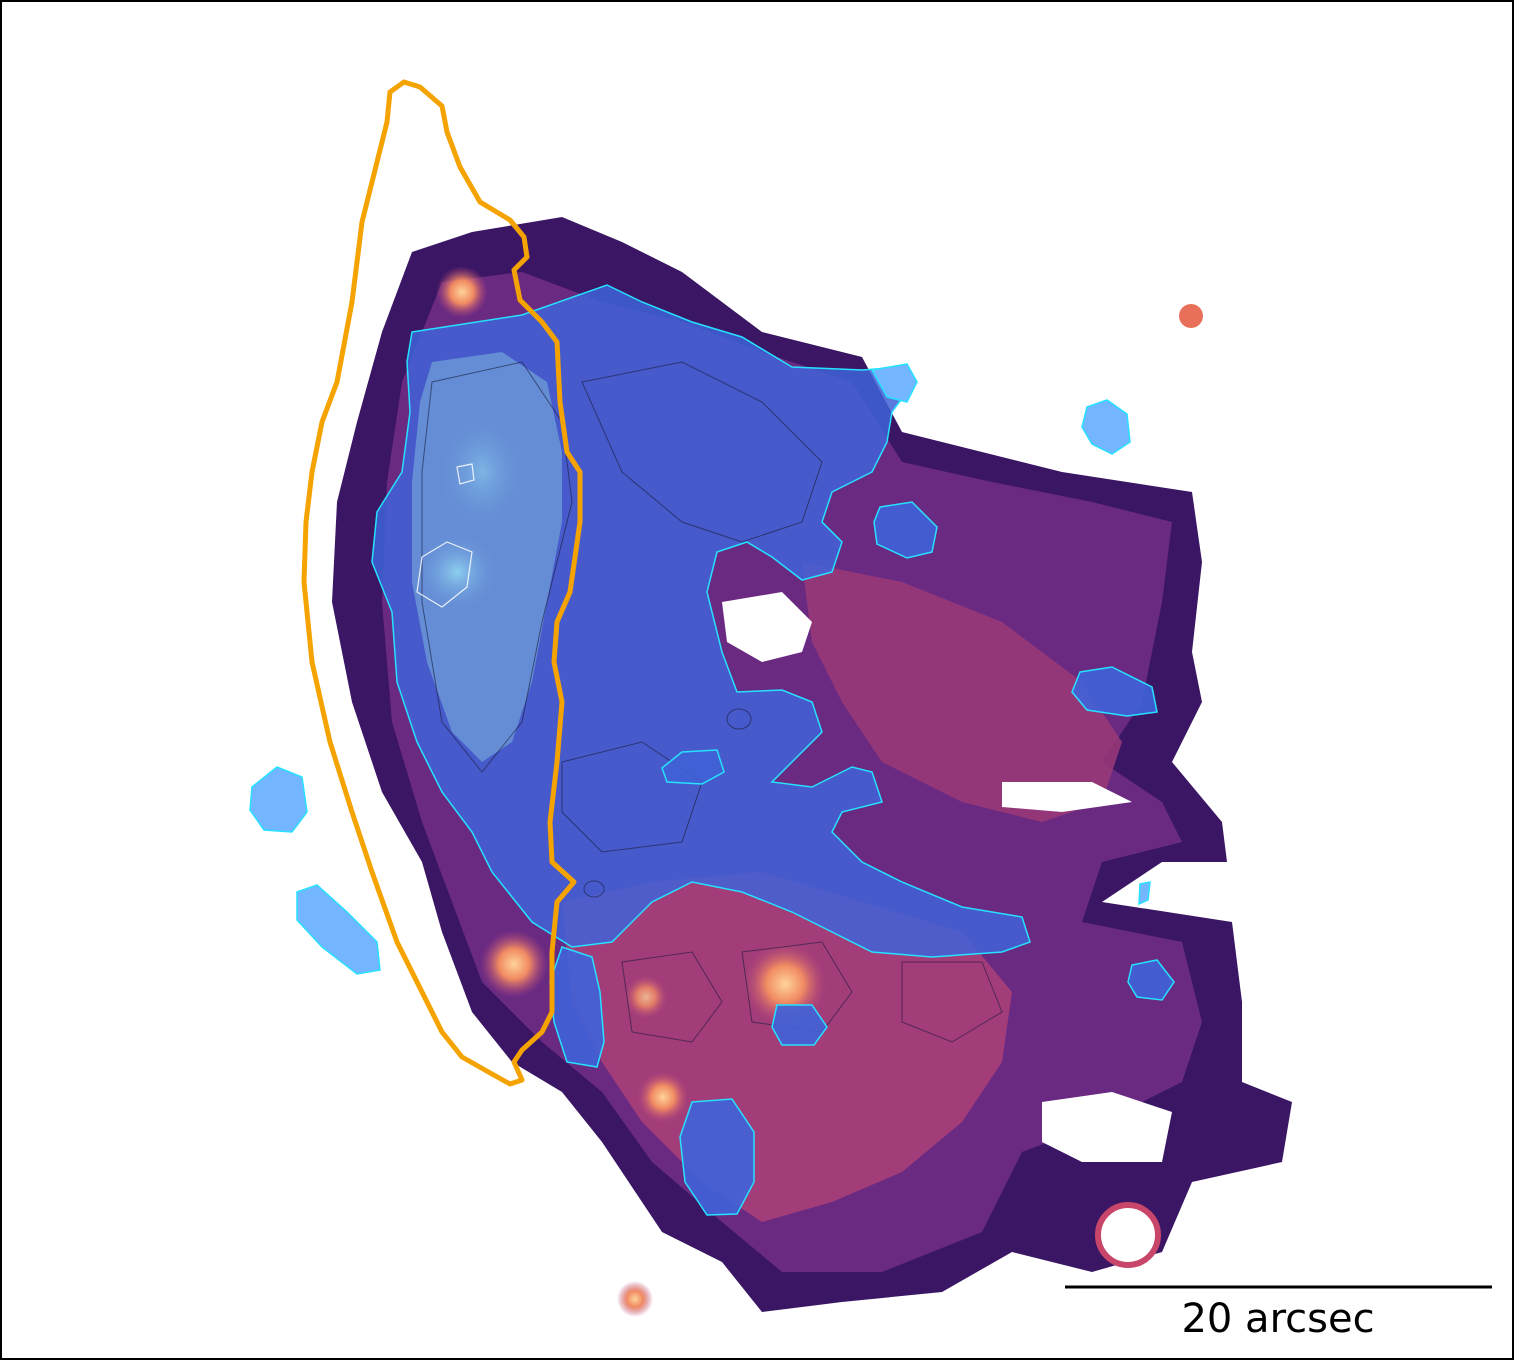  What do you see at coordinates (962, 692) in the screenshot?
I see `emission-warm-streaks` at bounding box center [962, 692].